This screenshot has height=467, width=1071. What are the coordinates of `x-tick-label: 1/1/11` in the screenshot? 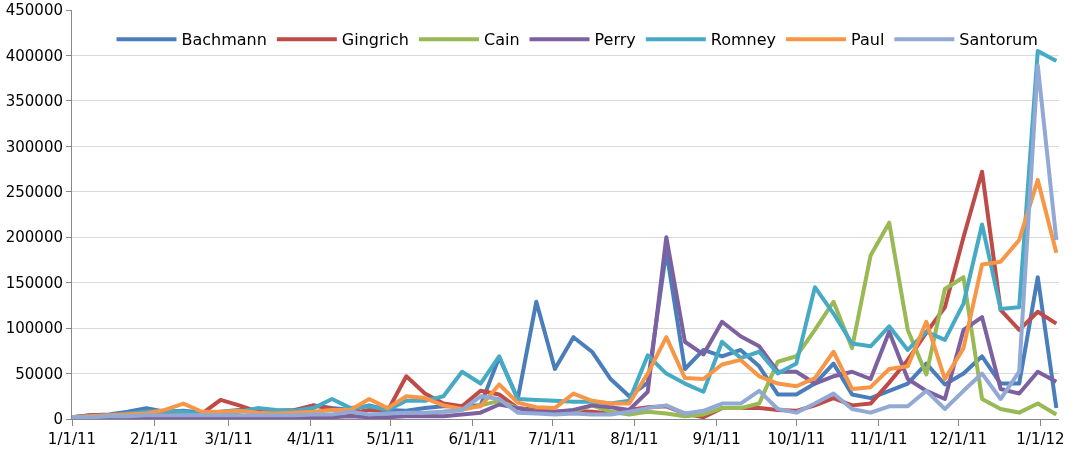 It's located at (72, 439).